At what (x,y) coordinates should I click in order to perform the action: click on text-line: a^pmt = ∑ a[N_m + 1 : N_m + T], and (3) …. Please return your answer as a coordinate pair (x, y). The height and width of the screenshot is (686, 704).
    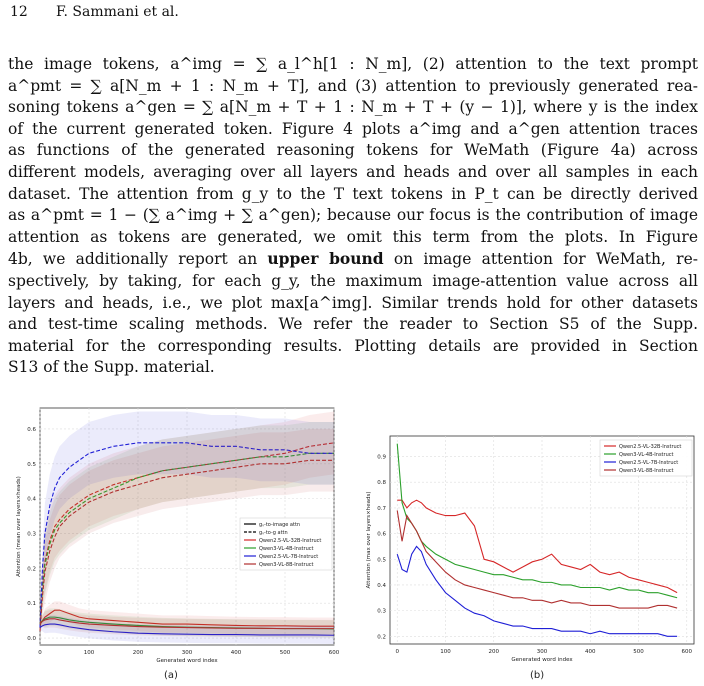
    Looking at the image, I should click on (353, 85).